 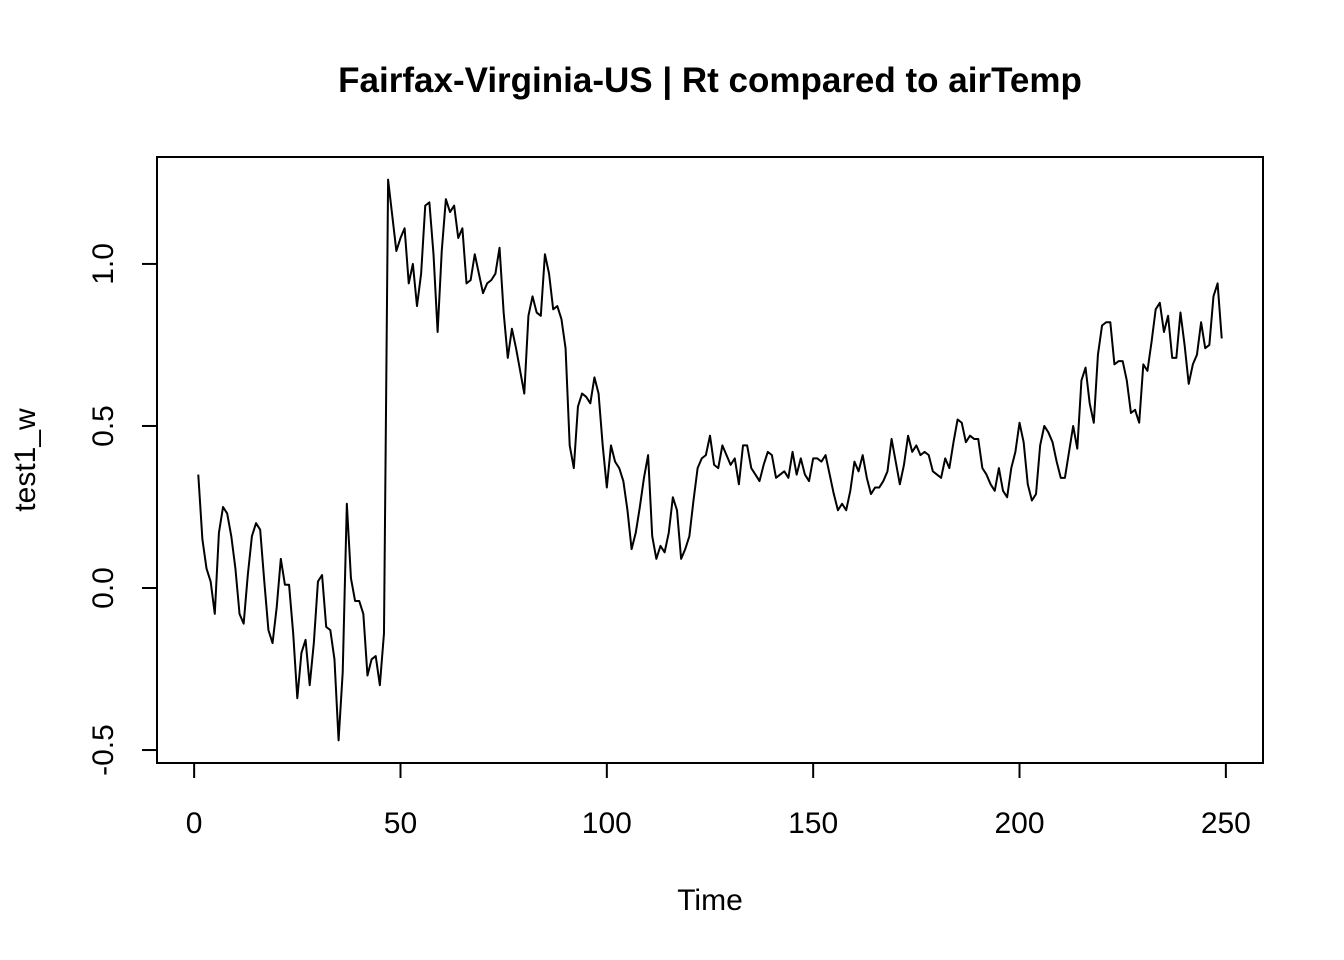 What do you see at coordinates (400, 823) in the screenshot?
I see `x-tick-label: 50` at bounding box center [400, 823].